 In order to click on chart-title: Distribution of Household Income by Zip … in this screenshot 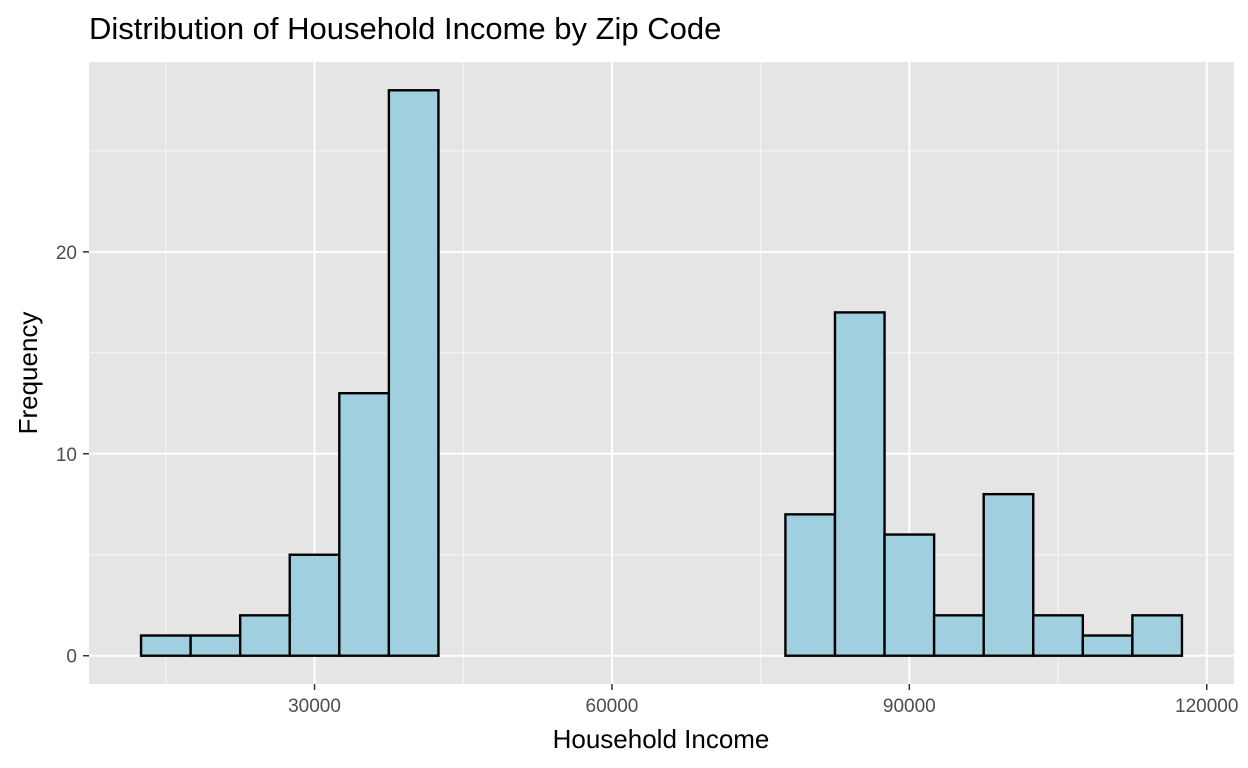, I will do `click(405, 28)`.